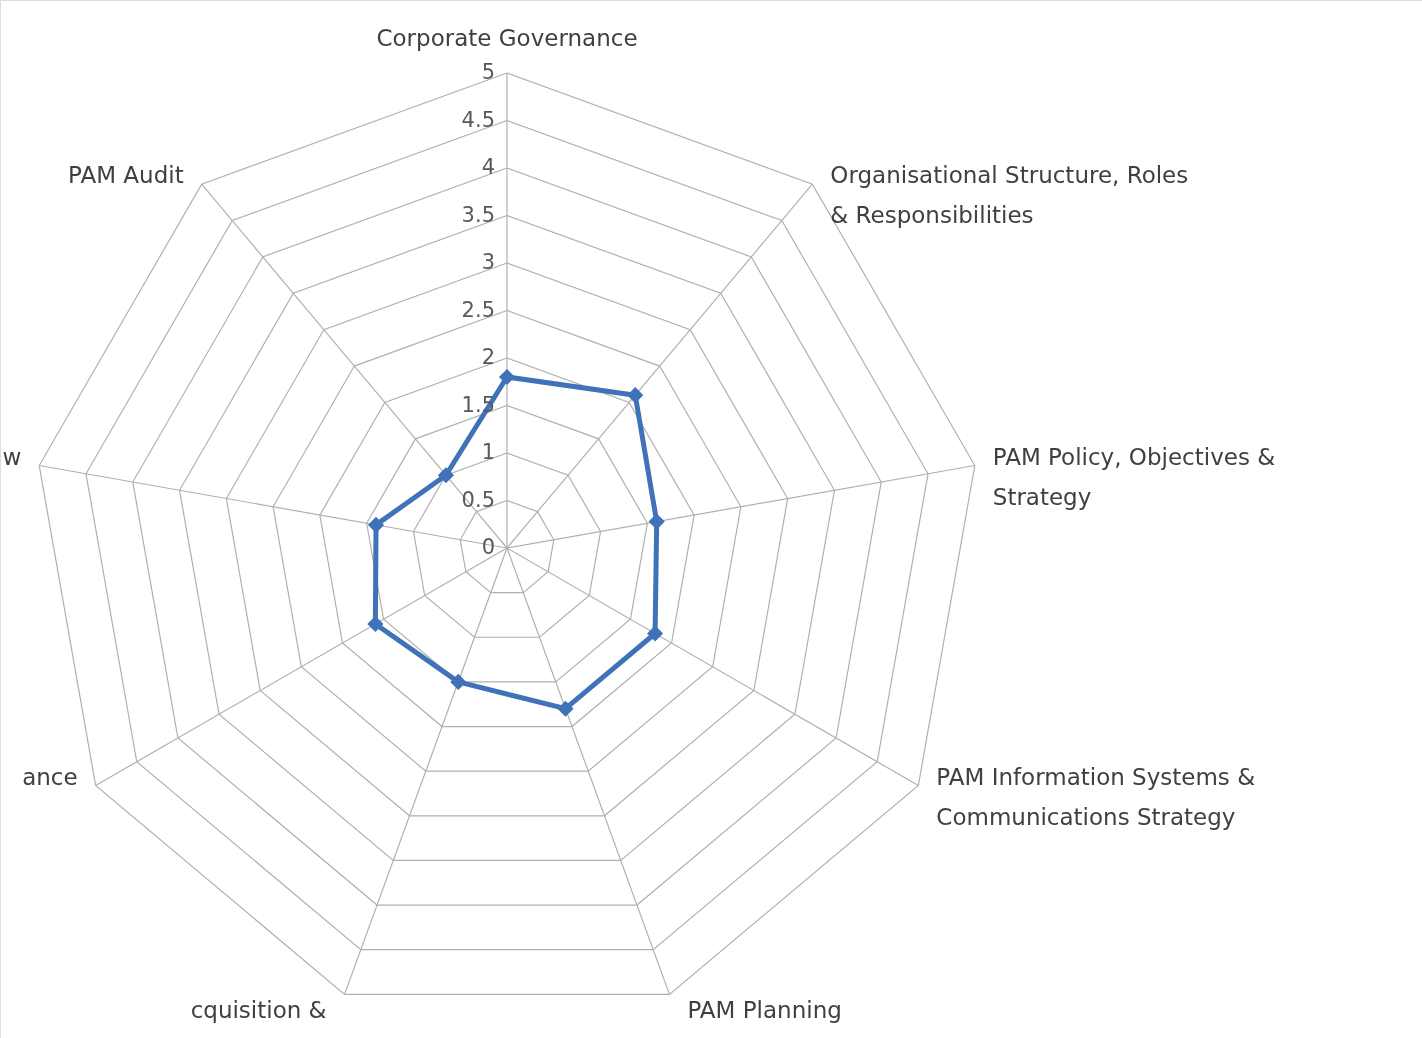 The image size is (1422, 1038). What do you see at coordinates (478, 499) in the screenshot?
I see `y-tick-label: 0.5` at bounding box center [478, 499].